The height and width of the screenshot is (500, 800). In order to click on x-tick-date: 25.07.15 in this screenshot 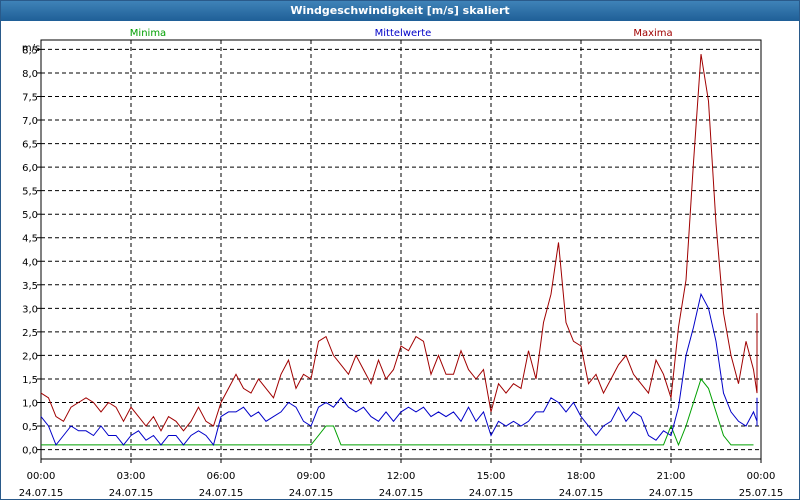, I will do `click(761, 493)`.